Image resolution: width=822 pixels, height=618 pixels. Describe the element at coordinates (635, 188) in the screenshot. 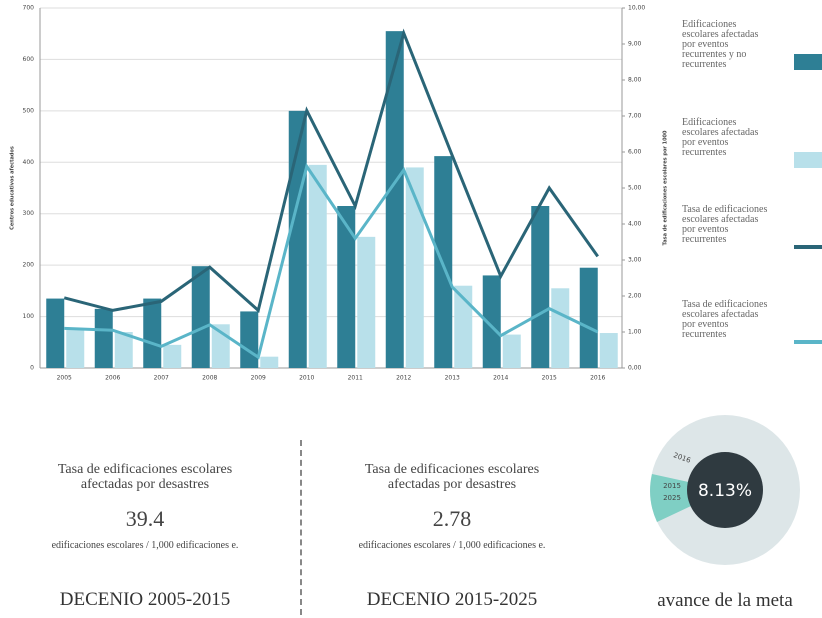

I see `y2-tick-label: 5,00` at that location.